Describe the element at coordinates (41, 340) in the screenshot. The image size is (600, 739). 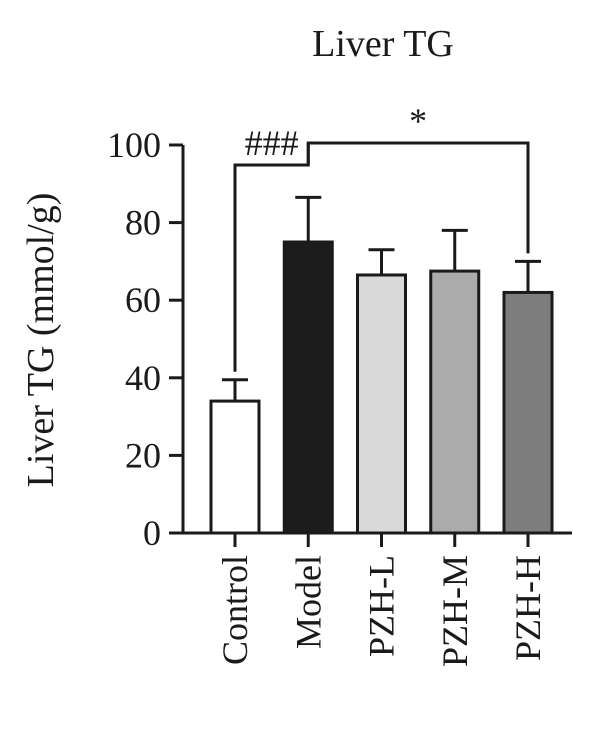
I see `y-axis-label: Liver TG (mmol/g)` at that location.